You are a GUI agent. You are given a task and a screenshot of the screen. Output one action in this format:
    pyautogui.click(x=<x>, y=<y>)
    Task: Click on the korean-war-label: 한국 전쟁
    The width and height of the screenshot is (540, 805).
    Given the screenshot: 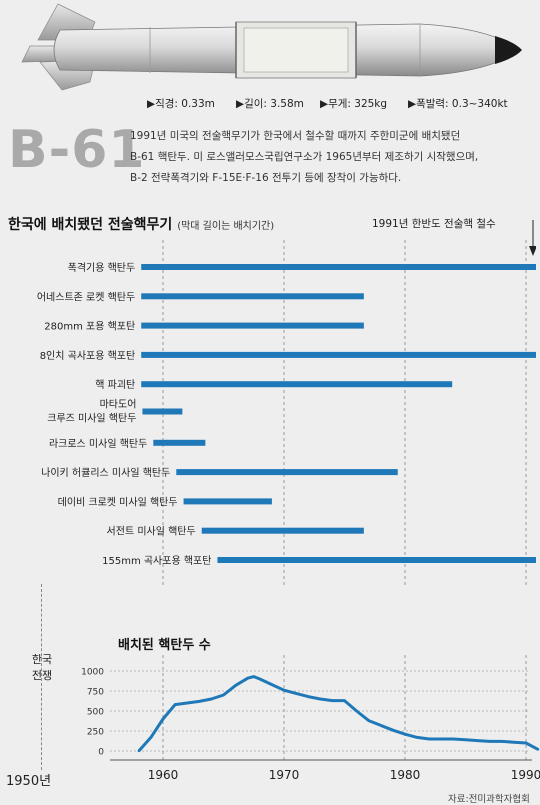 What is the action you would take?
    pyautogui.click(x=42, y=667)
    